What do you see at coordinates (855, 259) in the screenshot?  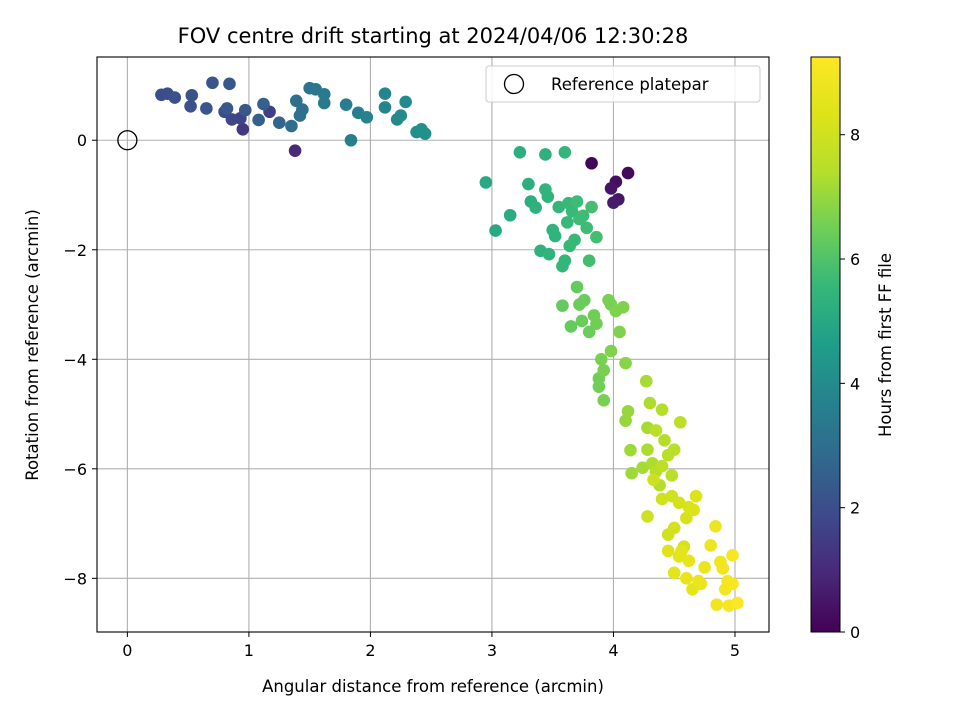 I see `colorbar-tick-label: 6` at bounding box center [855, 259].